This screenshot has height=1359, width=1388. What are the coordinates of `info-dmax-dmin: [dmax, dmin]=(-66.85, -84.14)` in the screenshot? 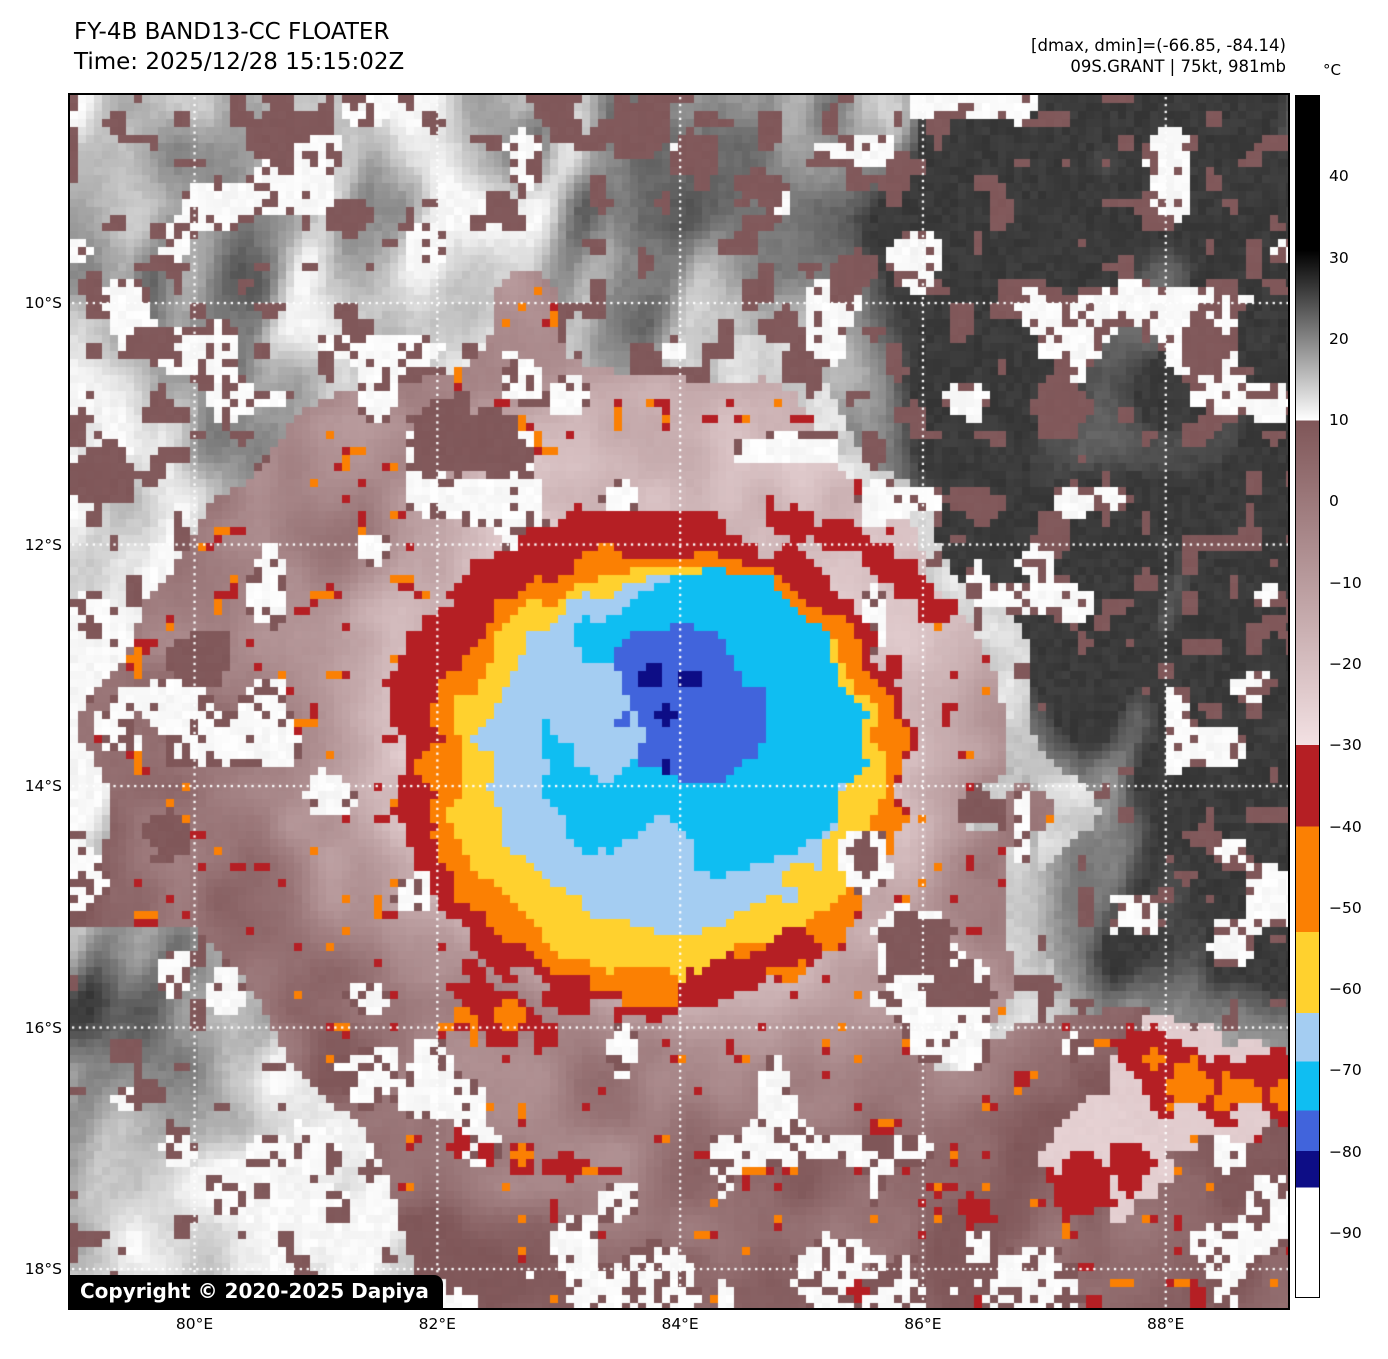 It's located at (1158, 45).